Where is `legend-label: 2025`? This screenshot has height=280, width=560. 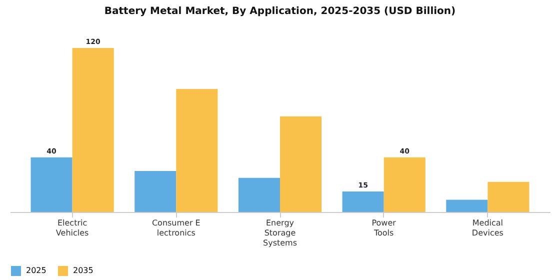 legend-label: 2025 is located at coordinates (36, 270).